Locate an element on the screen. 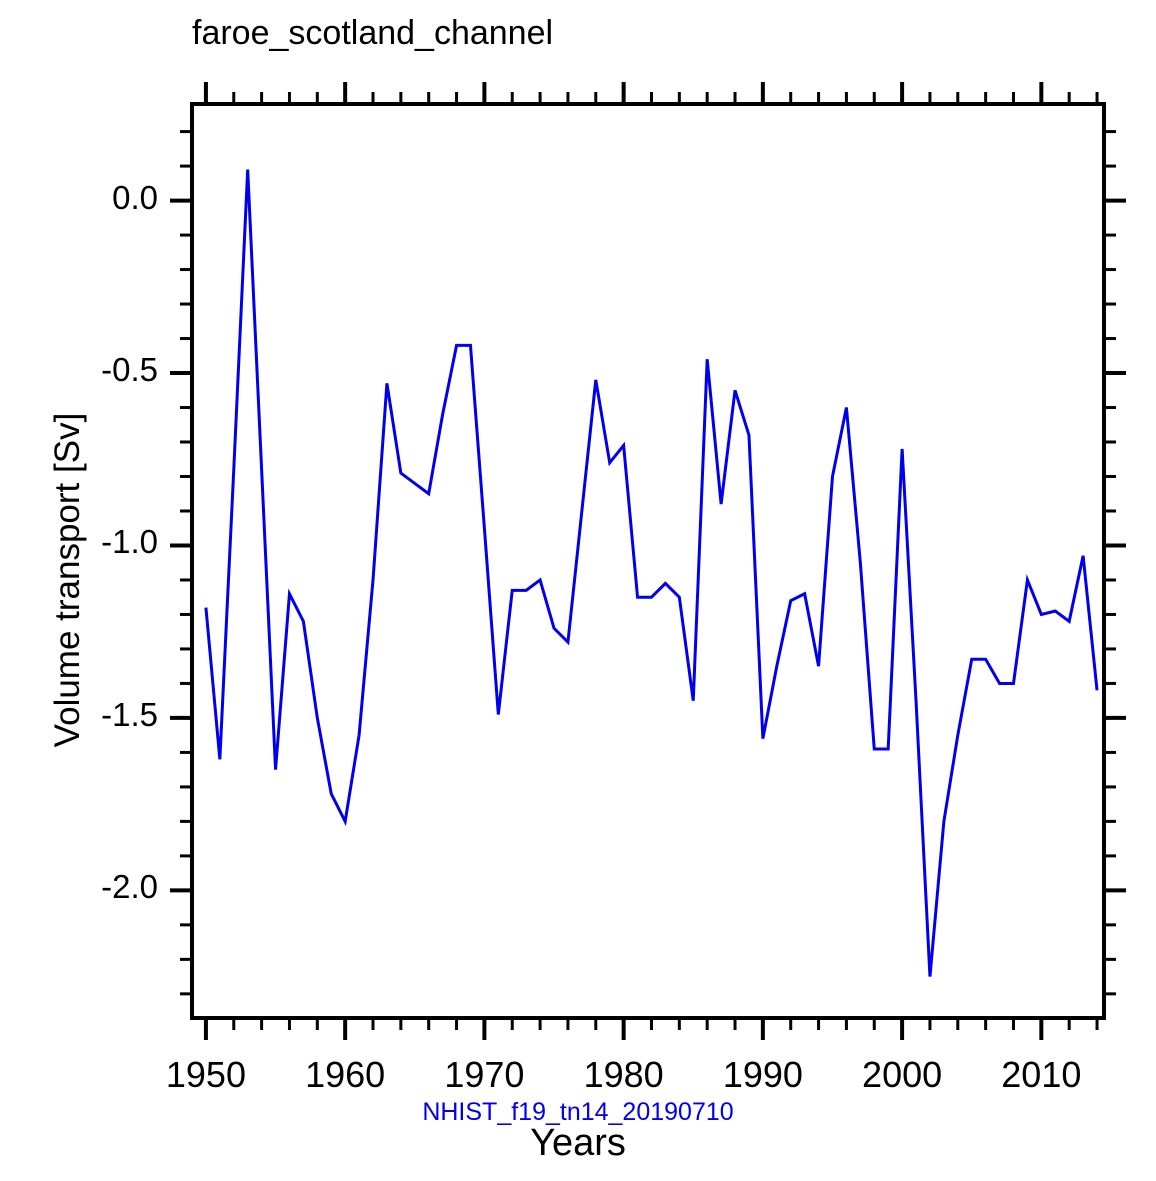 The width and height of the screenshot is (1156, 1181). x-tick-label: 1970 is located at coordinates (484, 1074).